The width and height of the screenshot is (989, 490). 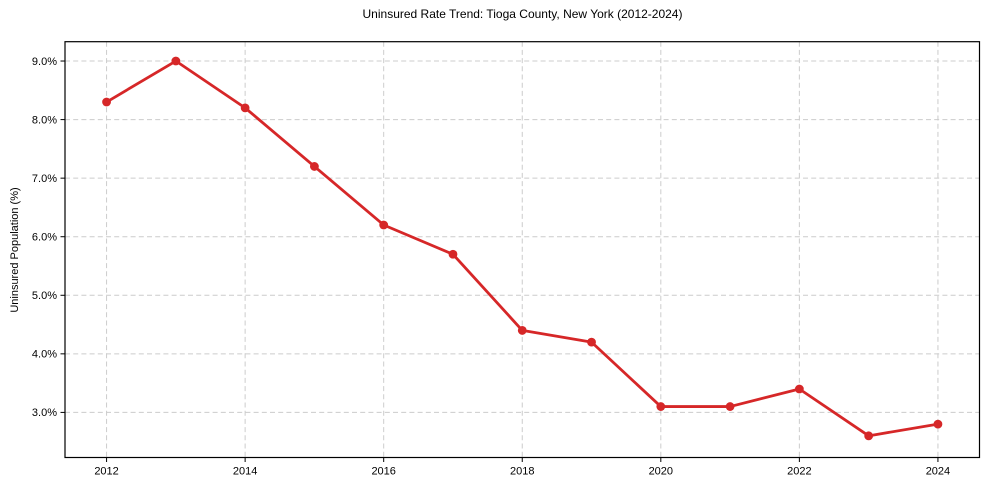 What do you see at coordinates (938, 472) in the screenshot?
I see `x-tick-label: 2024` at bounding box center [938, 472].